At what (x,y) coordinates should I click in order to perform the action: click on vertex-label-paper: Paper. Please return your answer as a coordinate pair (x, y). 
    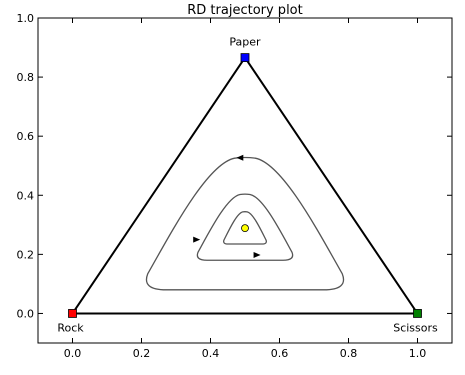
    Looking at the image, I should click on (245, 42).